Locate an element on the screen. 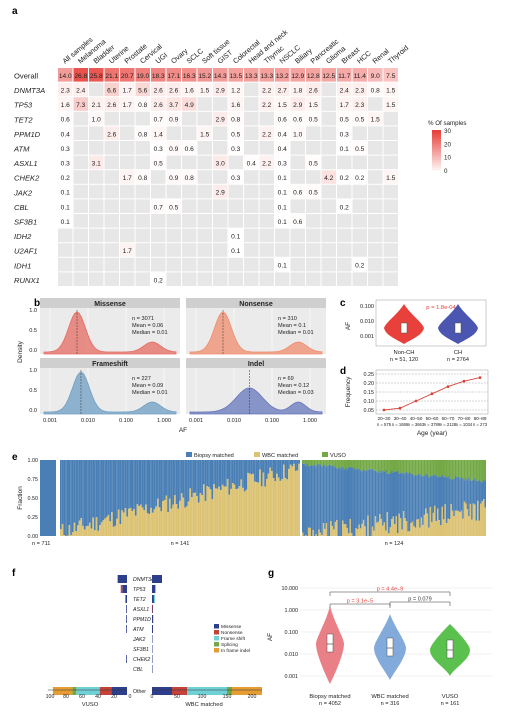 The height and width of the screenshot is (721, 512). facet-title: Missense is located at coordinates (110, 304).